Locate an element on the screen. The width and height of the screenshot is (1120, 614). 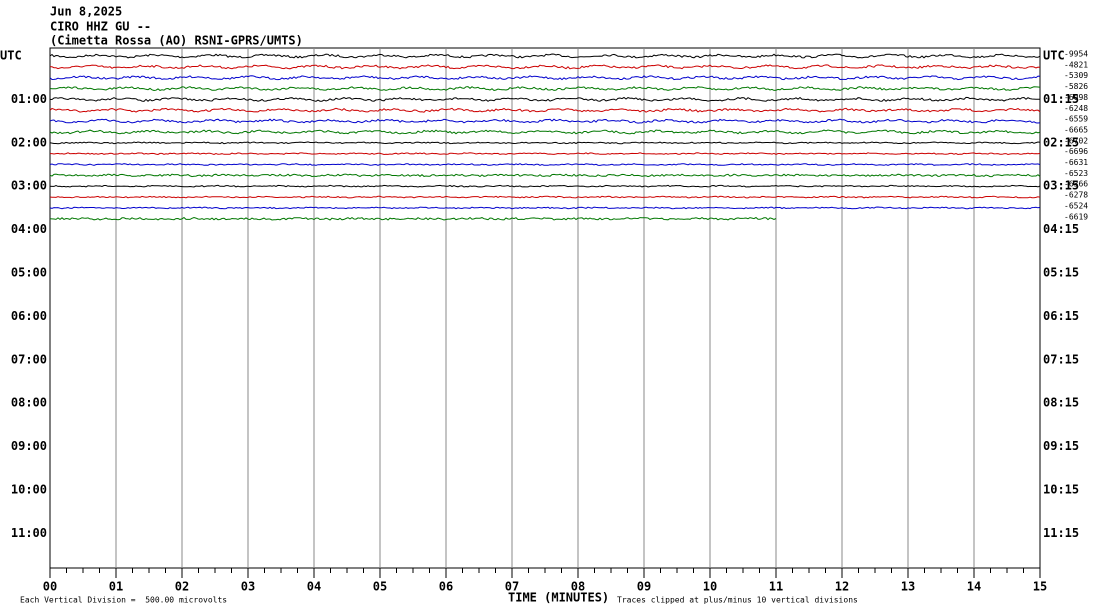
trace-offset: -5826 is located at coordinates (1076, 86).